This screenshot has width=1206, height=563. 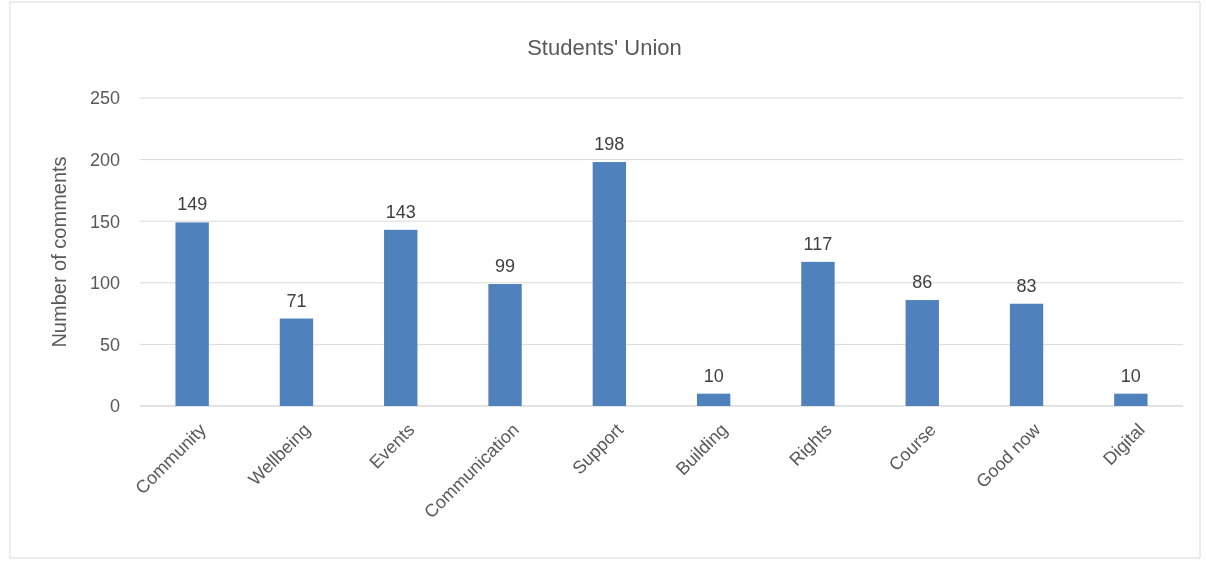 I want to click on y-tick-label: 200, so click(x=104, y=159).